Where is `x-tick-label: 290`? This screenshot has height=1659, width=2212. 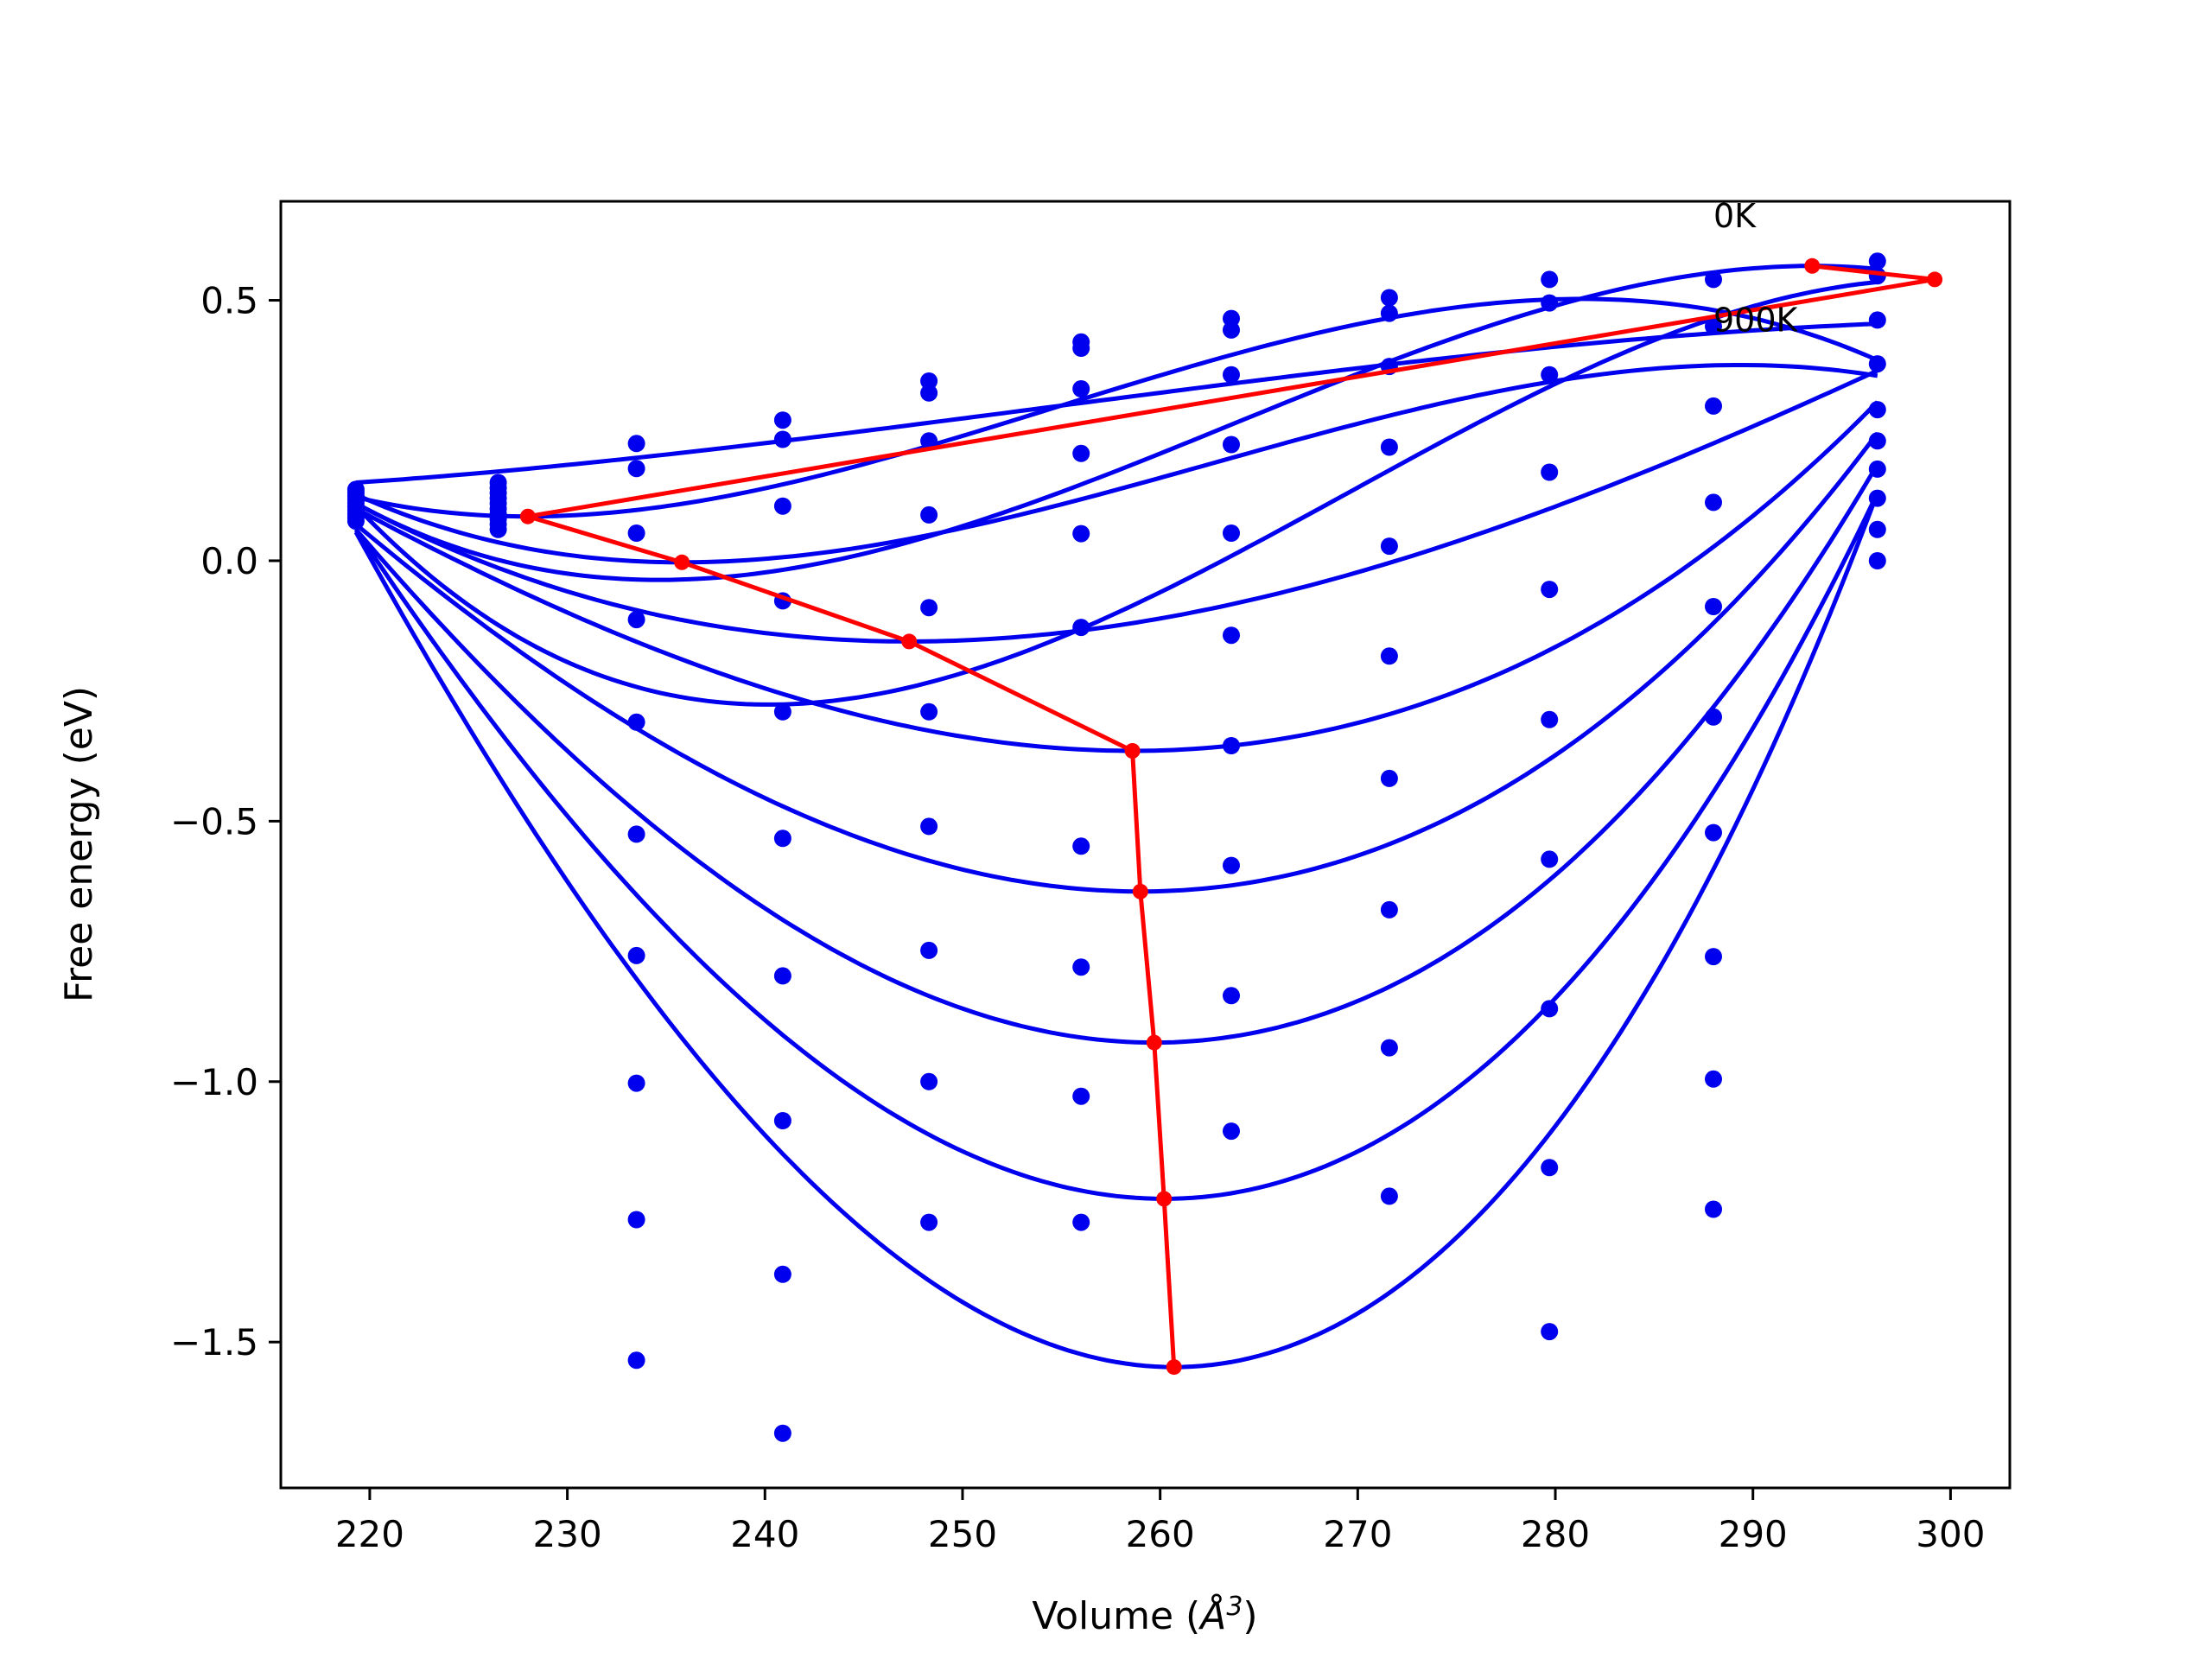 x-tick-label: 290 is located at coordinates (1753, 1534).